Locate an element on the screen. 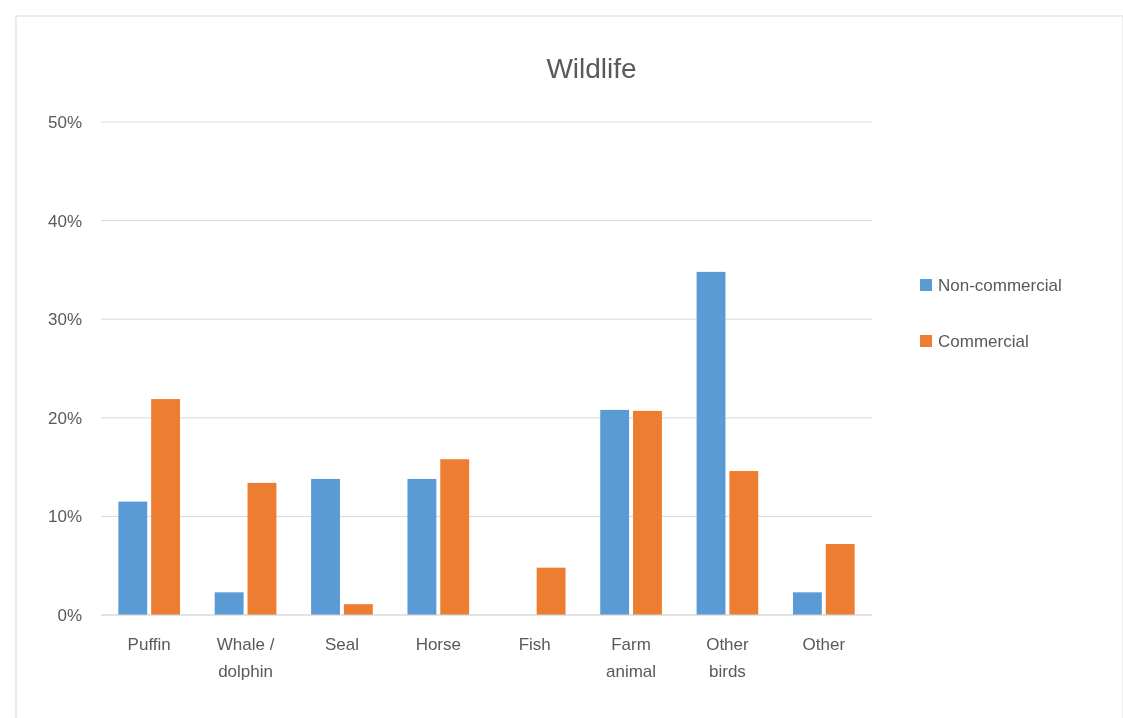 This screenshot has width=1123, height=718. x-tick-label: Farm animal is located at coordinates (631, 658).